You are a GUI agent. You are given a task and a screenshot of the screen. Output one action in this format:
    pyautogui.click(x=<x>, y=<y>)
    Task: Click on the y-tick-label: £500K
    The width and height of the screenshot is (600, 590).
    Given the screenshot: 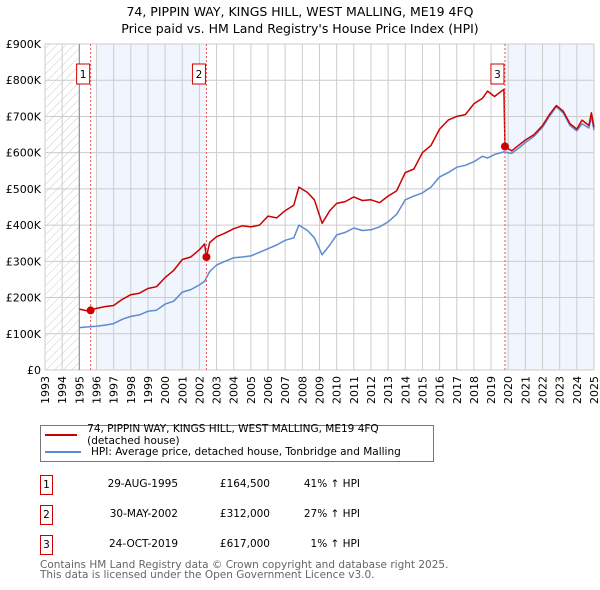 What is the action you would take?
    pyautogui.click(x=24, y=189)
    